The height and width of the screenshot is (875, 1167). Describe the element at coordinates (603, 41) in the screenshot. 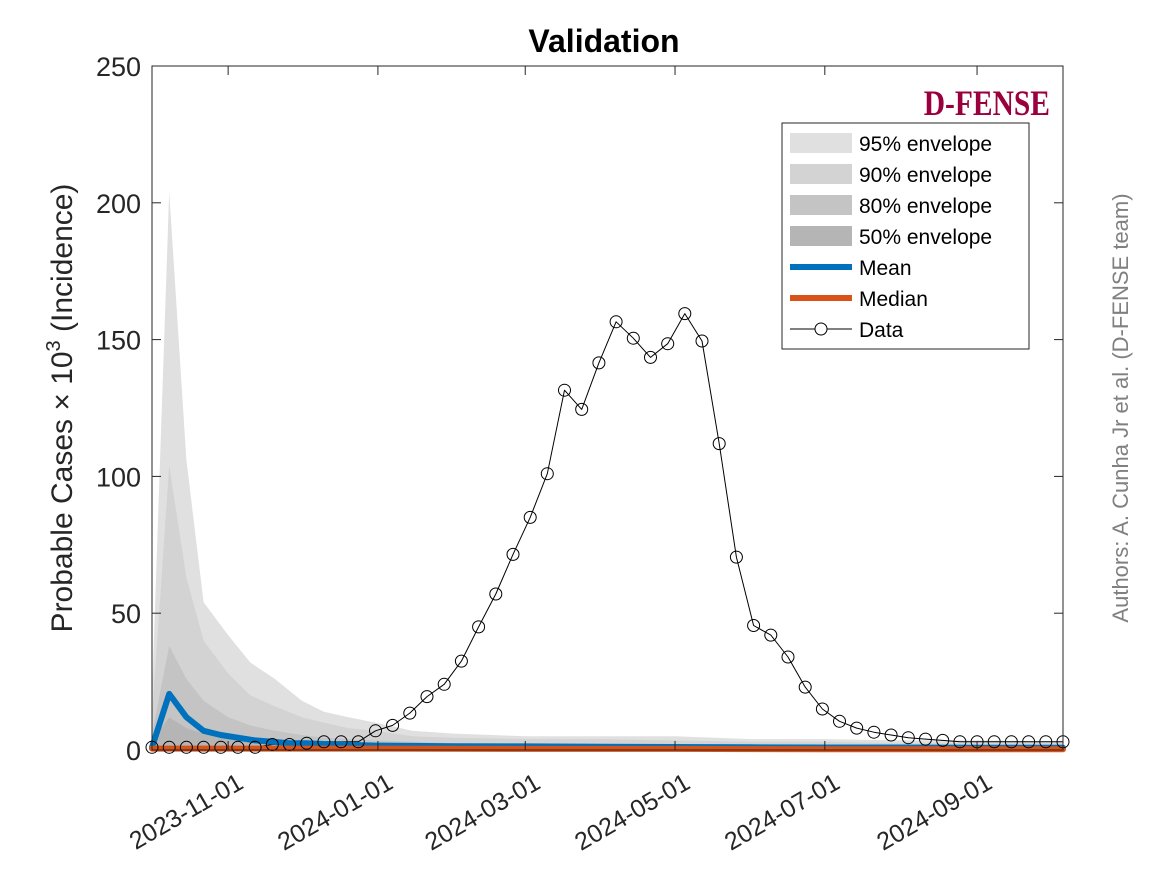

I see `chart-title: Validation` at that location.